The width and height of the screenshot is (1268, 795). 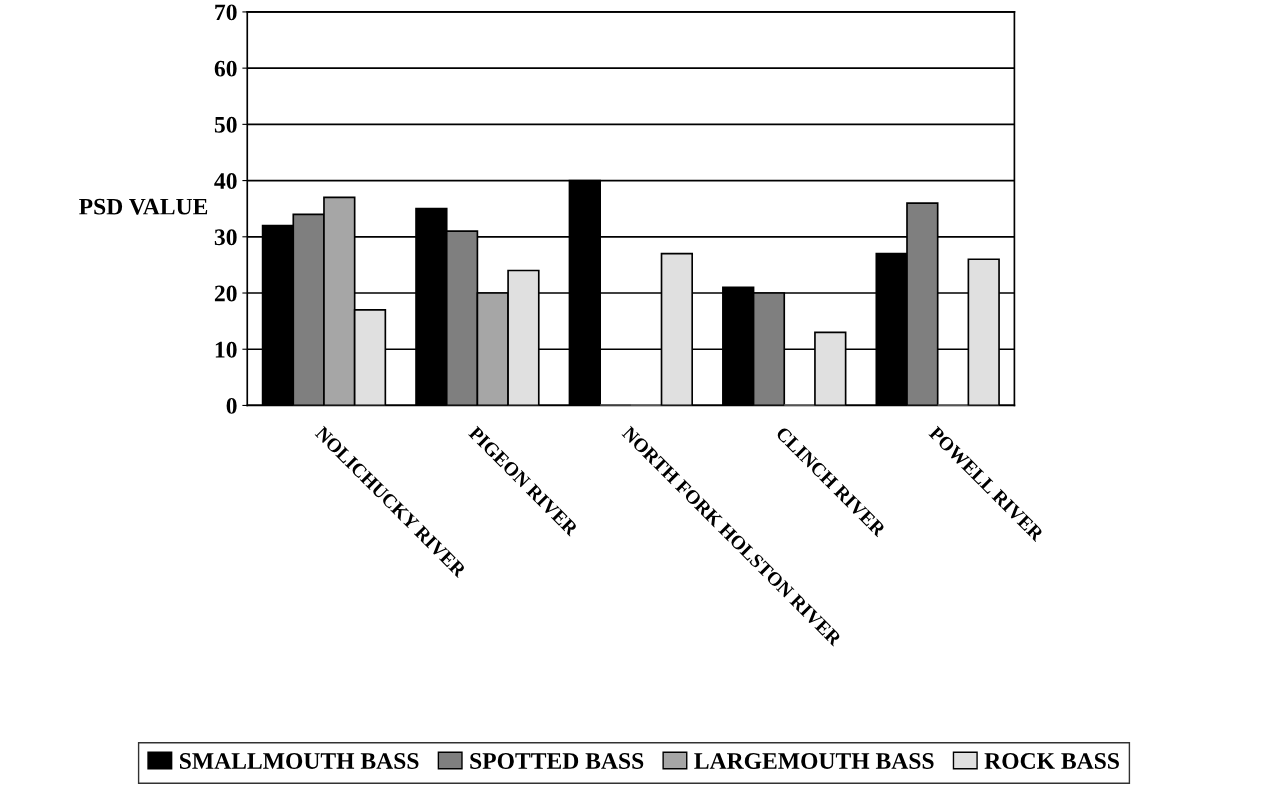 I want to click on legend-label: SMALLMOUTH BASS, so click(x=299, y=761).